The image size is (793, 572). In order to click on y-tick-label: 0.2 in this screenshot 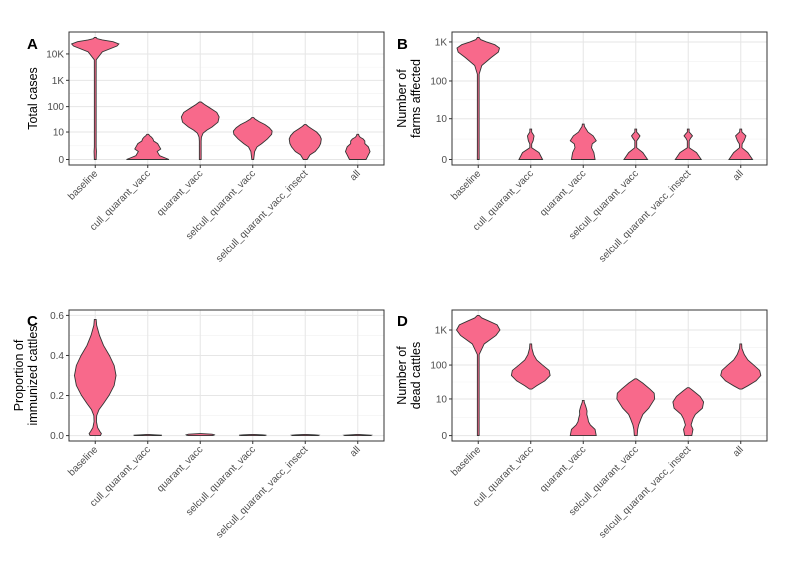, I will do `click(57, 396)`.